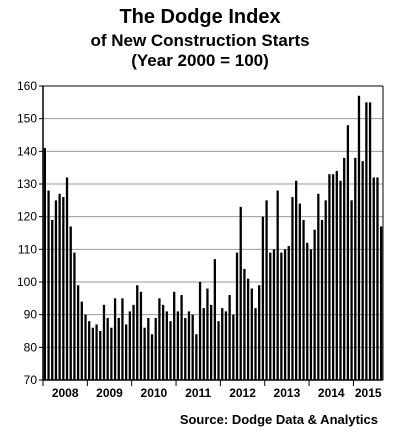 Image resolution: width=400 pixels, height=437 pixels. Describe the element at coordinates (27, 119) in the screenshot. I see `y-tick-label: 150` at that location.